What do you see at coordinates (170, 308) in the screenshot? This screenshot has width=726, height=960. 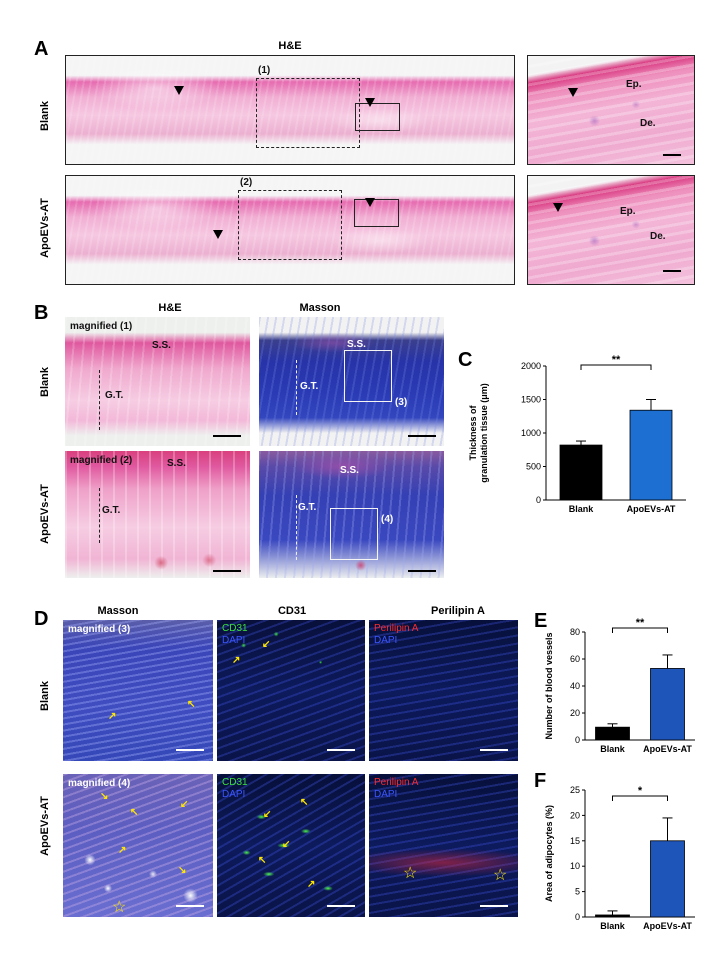 I see `panel-b-column-header-he: H&E` at bounding box center [170, 308].